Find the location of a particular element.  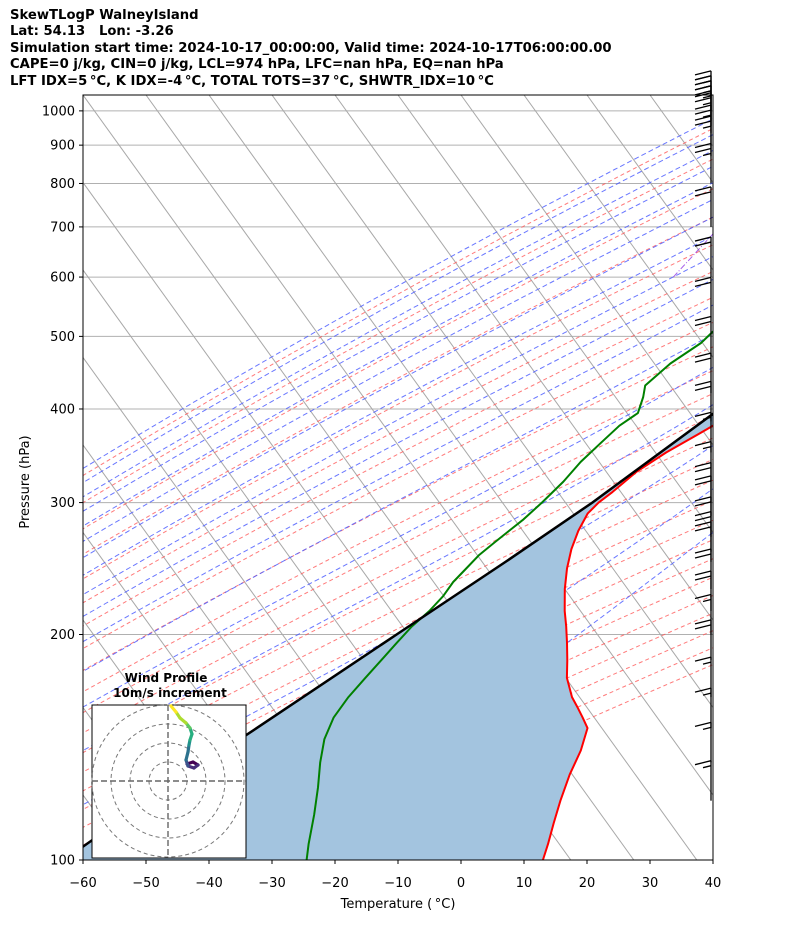

temperature-line is located at coordinates (627, 642).